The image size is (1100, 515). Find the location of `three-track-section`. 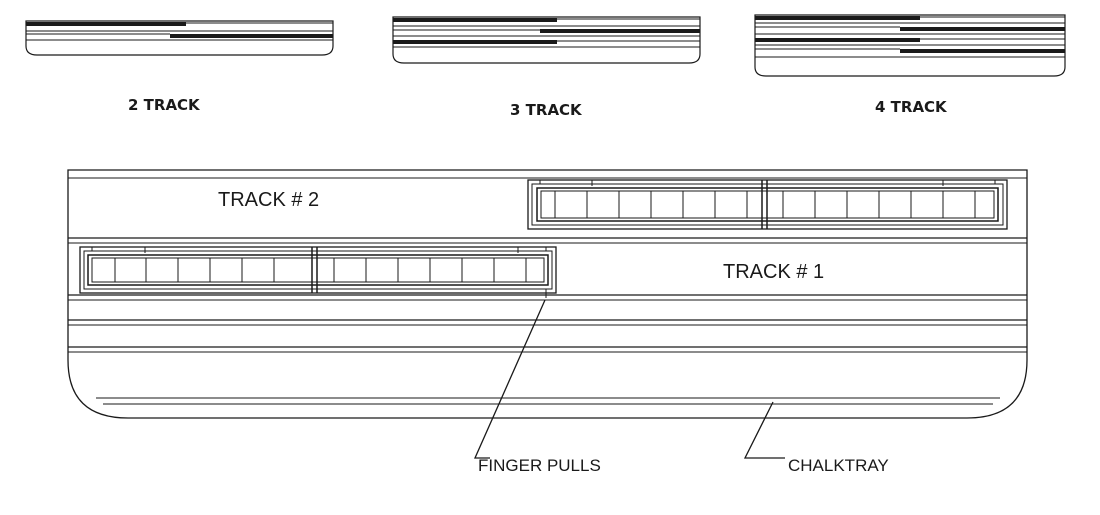

three-track-section is located at coordinates (546, 40).